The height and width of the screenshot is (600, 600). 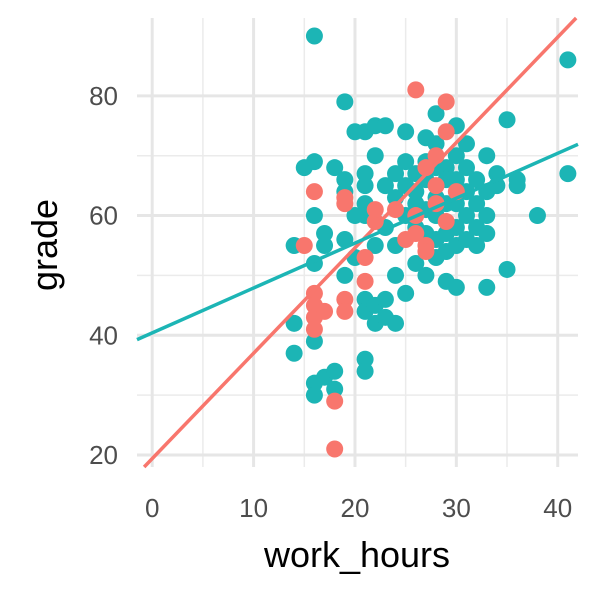 I want to click on x-tick-label: 30, so click(x=456, y=508).